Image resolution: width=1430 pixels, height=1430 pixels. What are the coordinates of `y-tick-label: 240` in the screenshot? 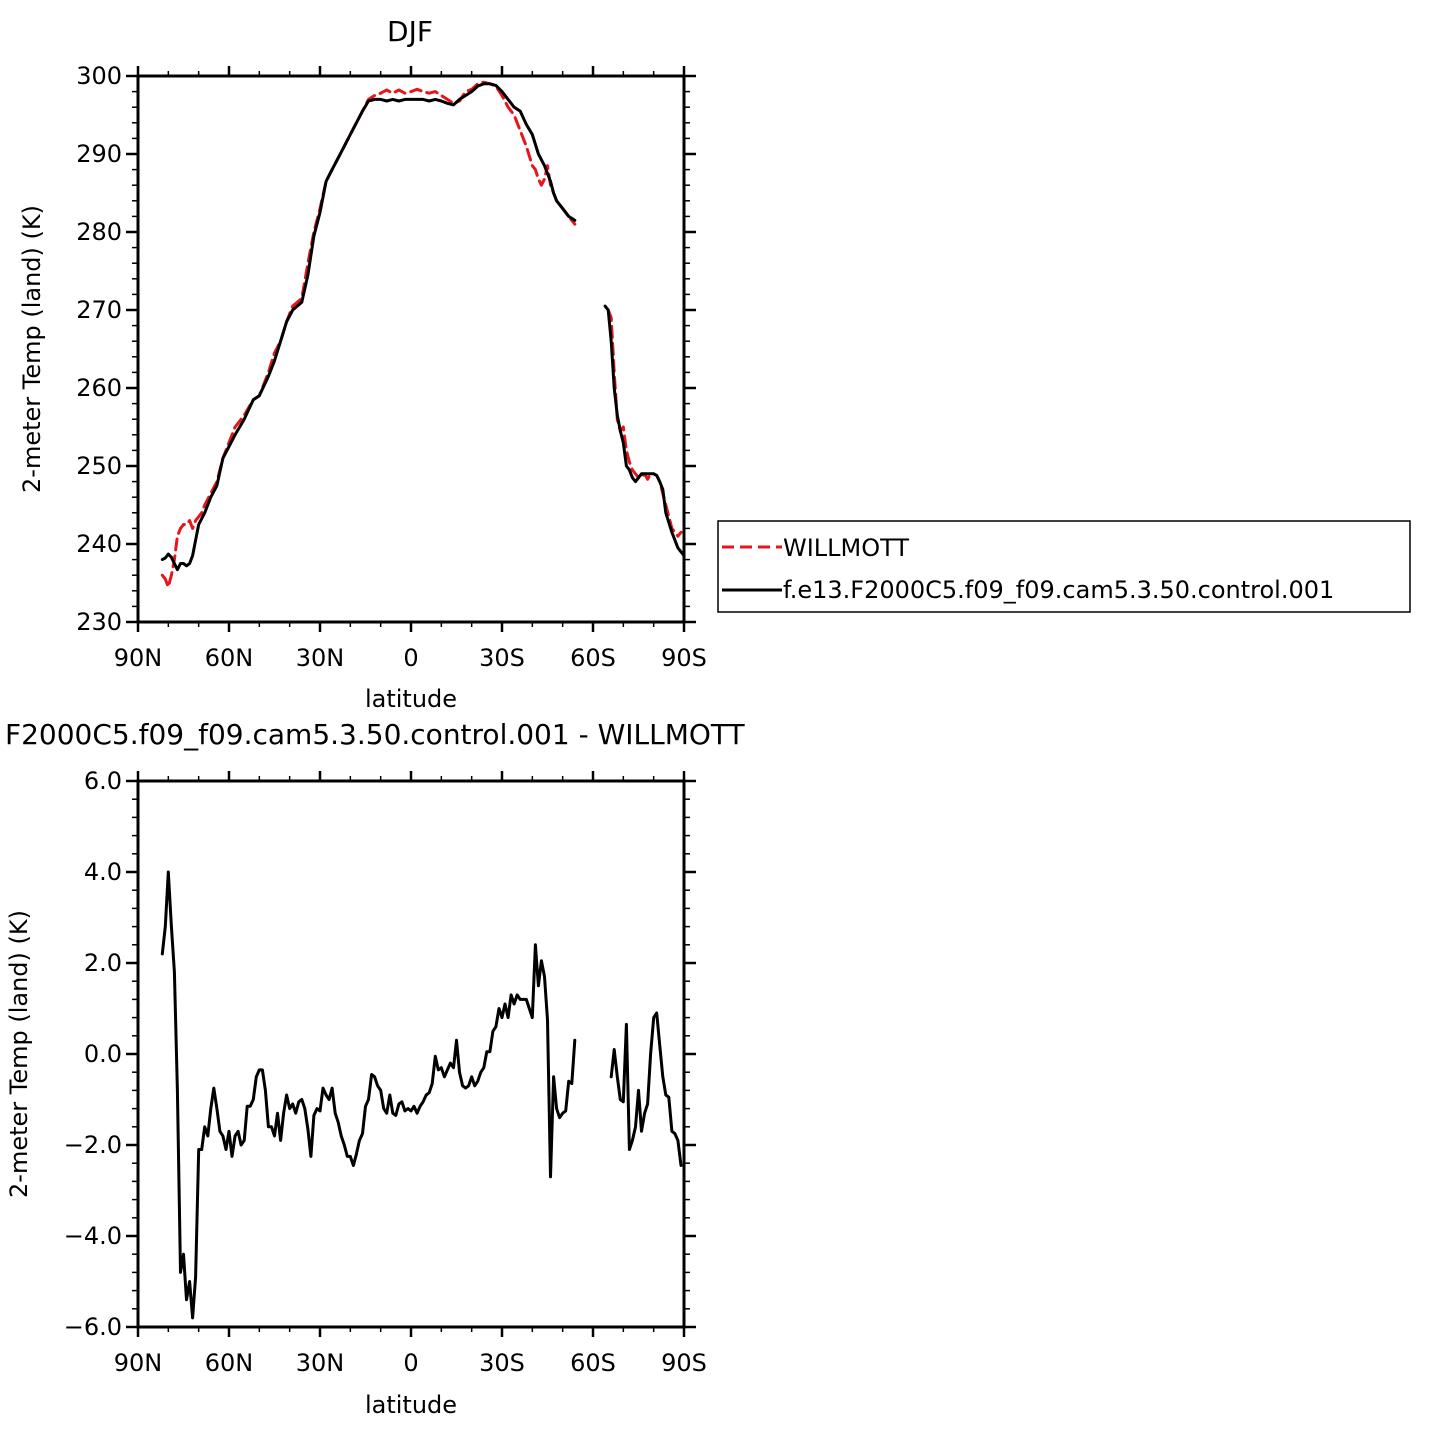 It's located at (99, 544).